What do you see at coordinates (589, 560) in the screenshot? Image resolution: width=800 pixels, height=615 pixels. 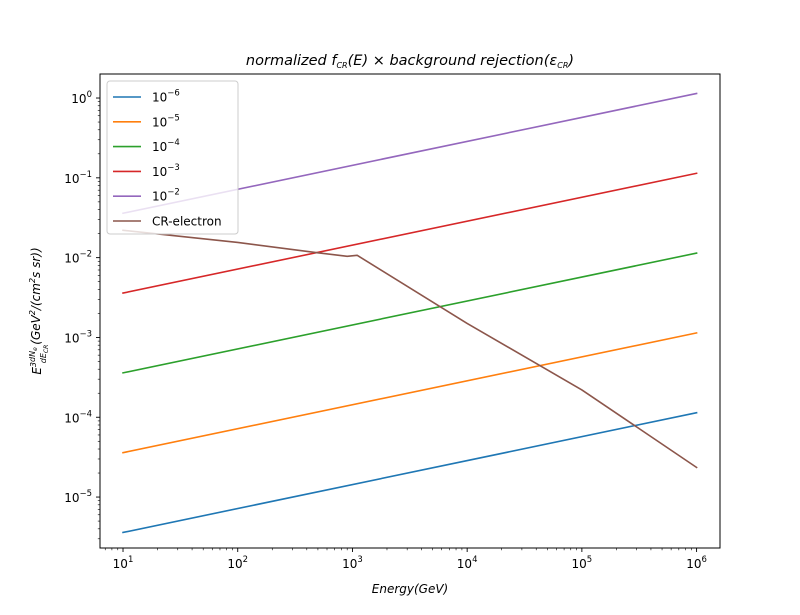 I see `x-tick-label-5-exp: 5` at bounding box center [589, 560].